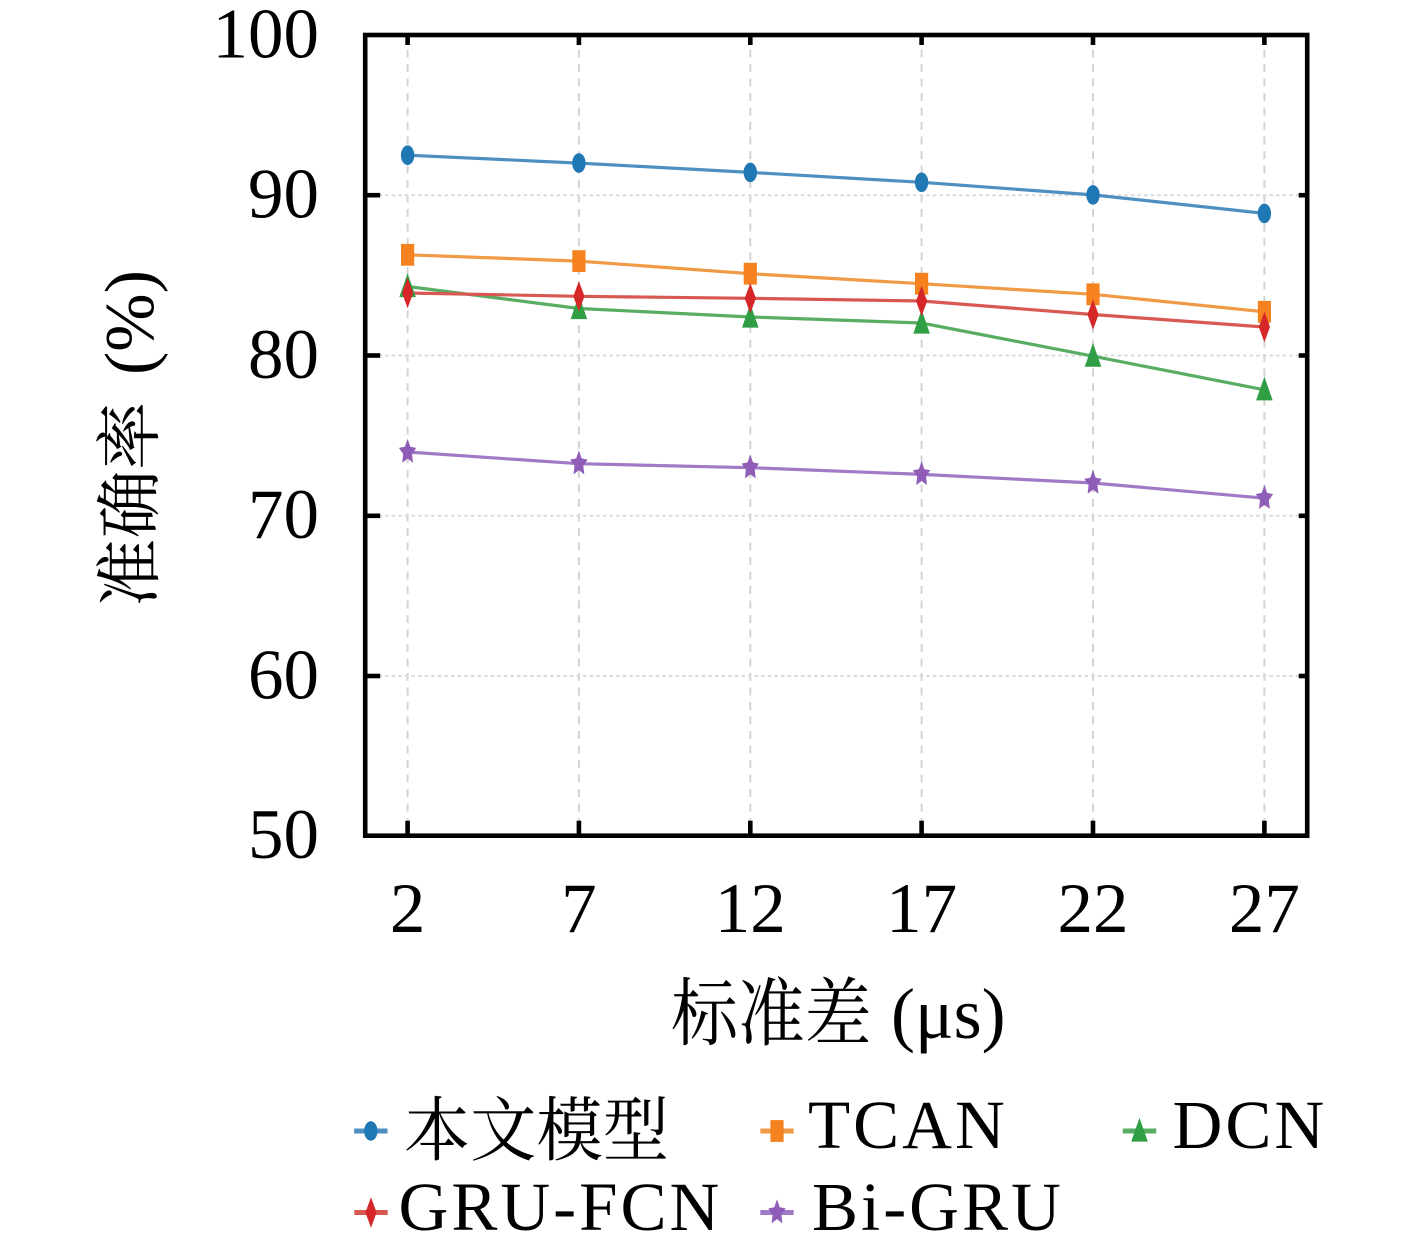 Image resolution: width=1417 pixels, height=1250 pixels. Describe the element at coordinates (1250, 1125) in the screenshot. I see `svg-text: DCN` at that location.